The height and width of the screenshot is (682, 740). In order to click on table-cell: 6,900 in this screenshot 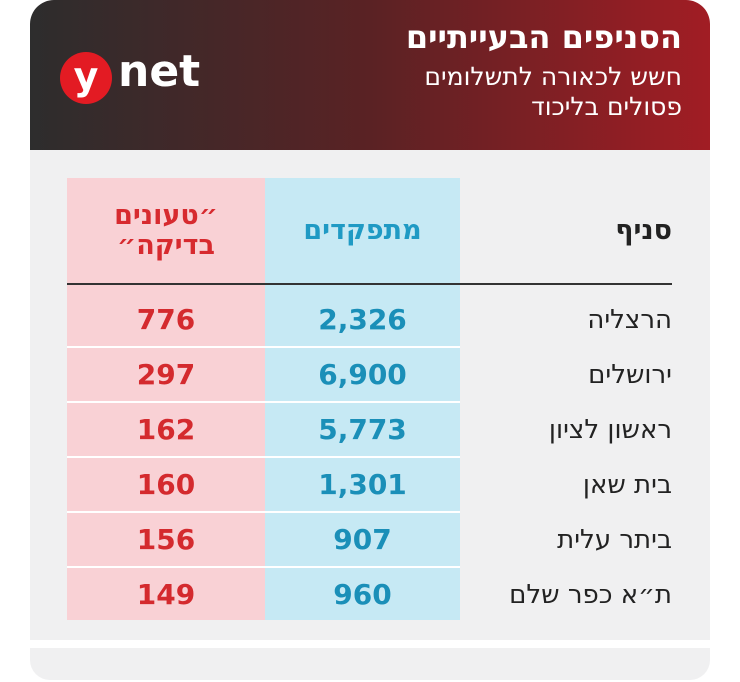, I will do `click(362, 374)`.